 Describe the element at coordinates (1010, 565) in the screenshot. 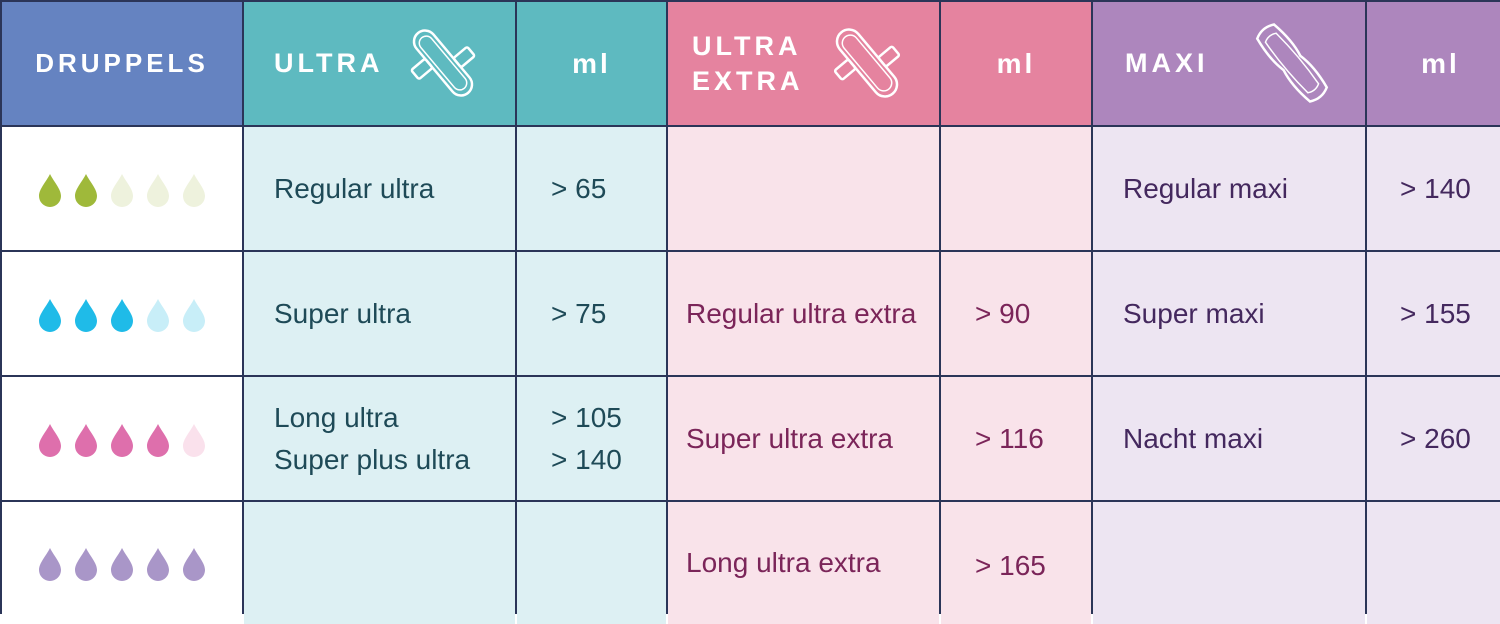

I see `ultra-extra-ml-value: > 165` at that location.